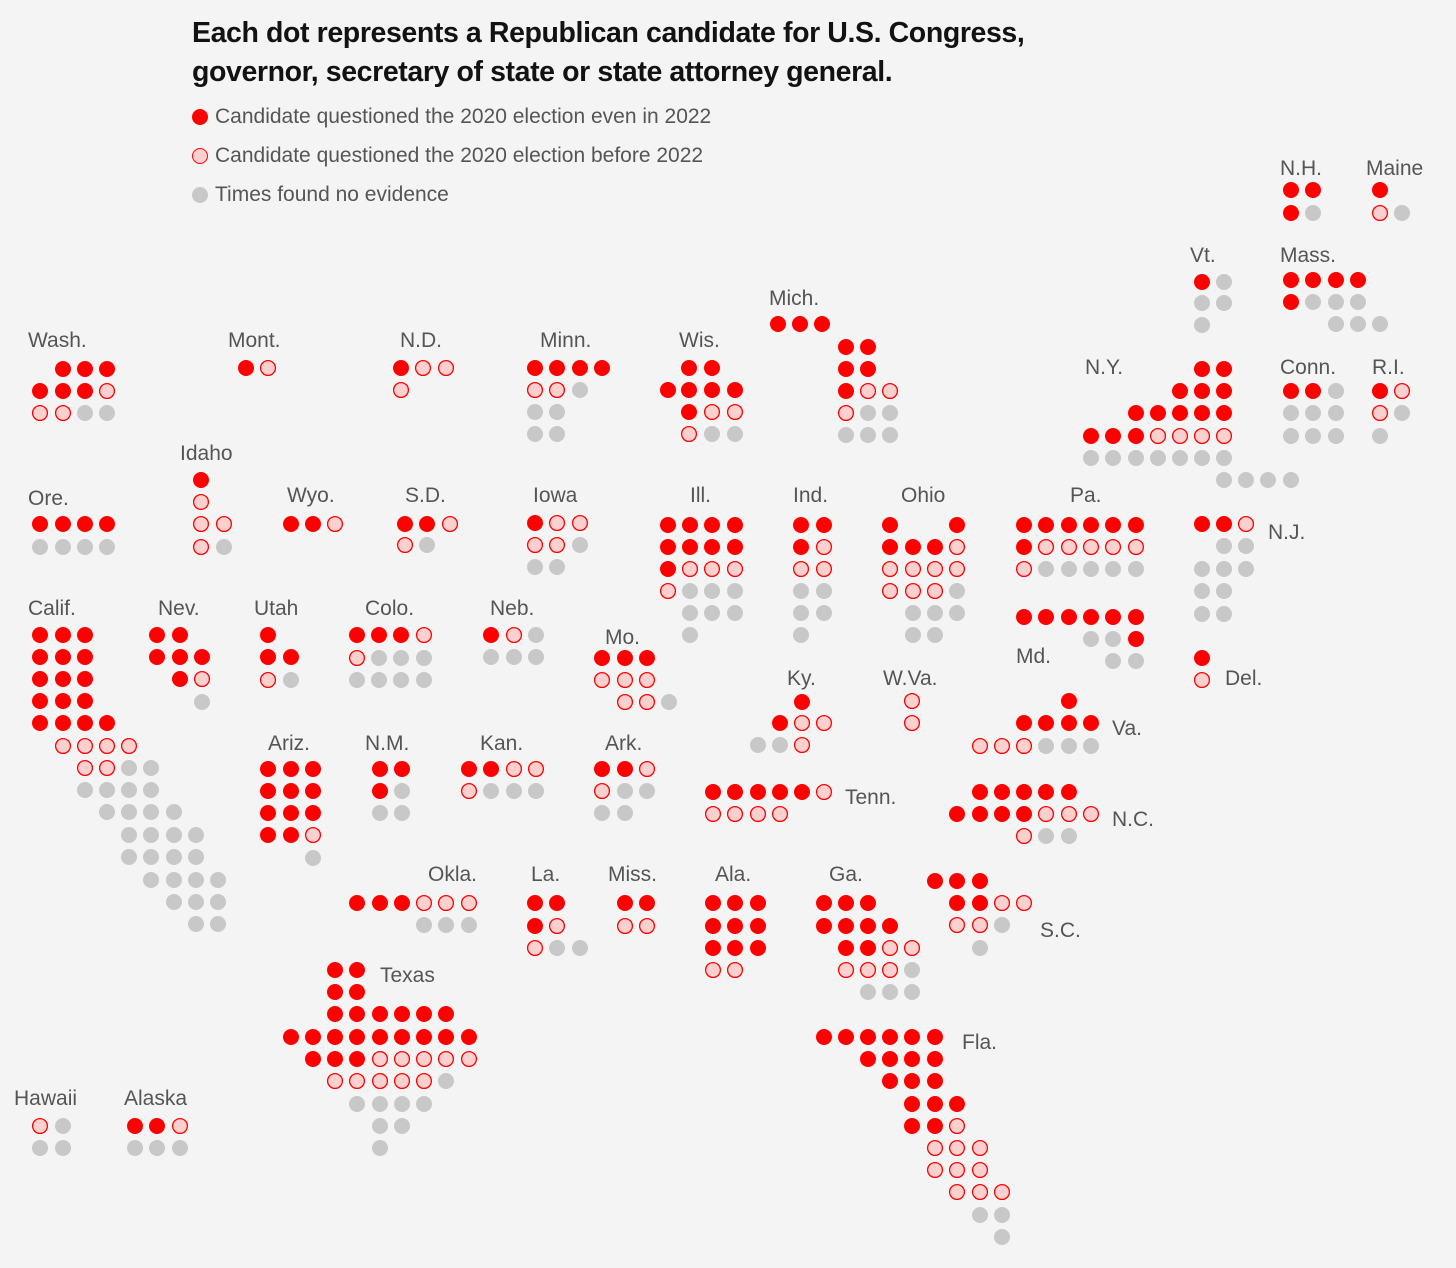  I want to click on state-label: N.D., so click(421, 340).